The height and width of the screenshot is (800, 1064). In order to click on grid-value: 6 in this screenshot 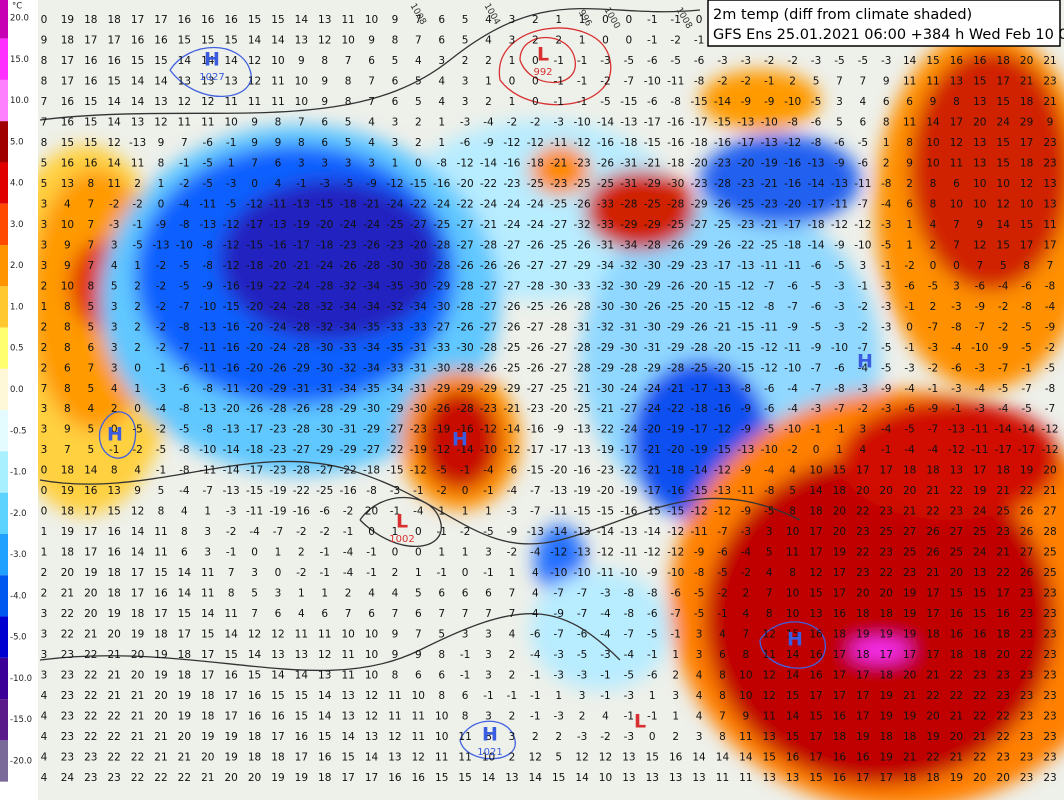, I will do `click(465, 594)`.